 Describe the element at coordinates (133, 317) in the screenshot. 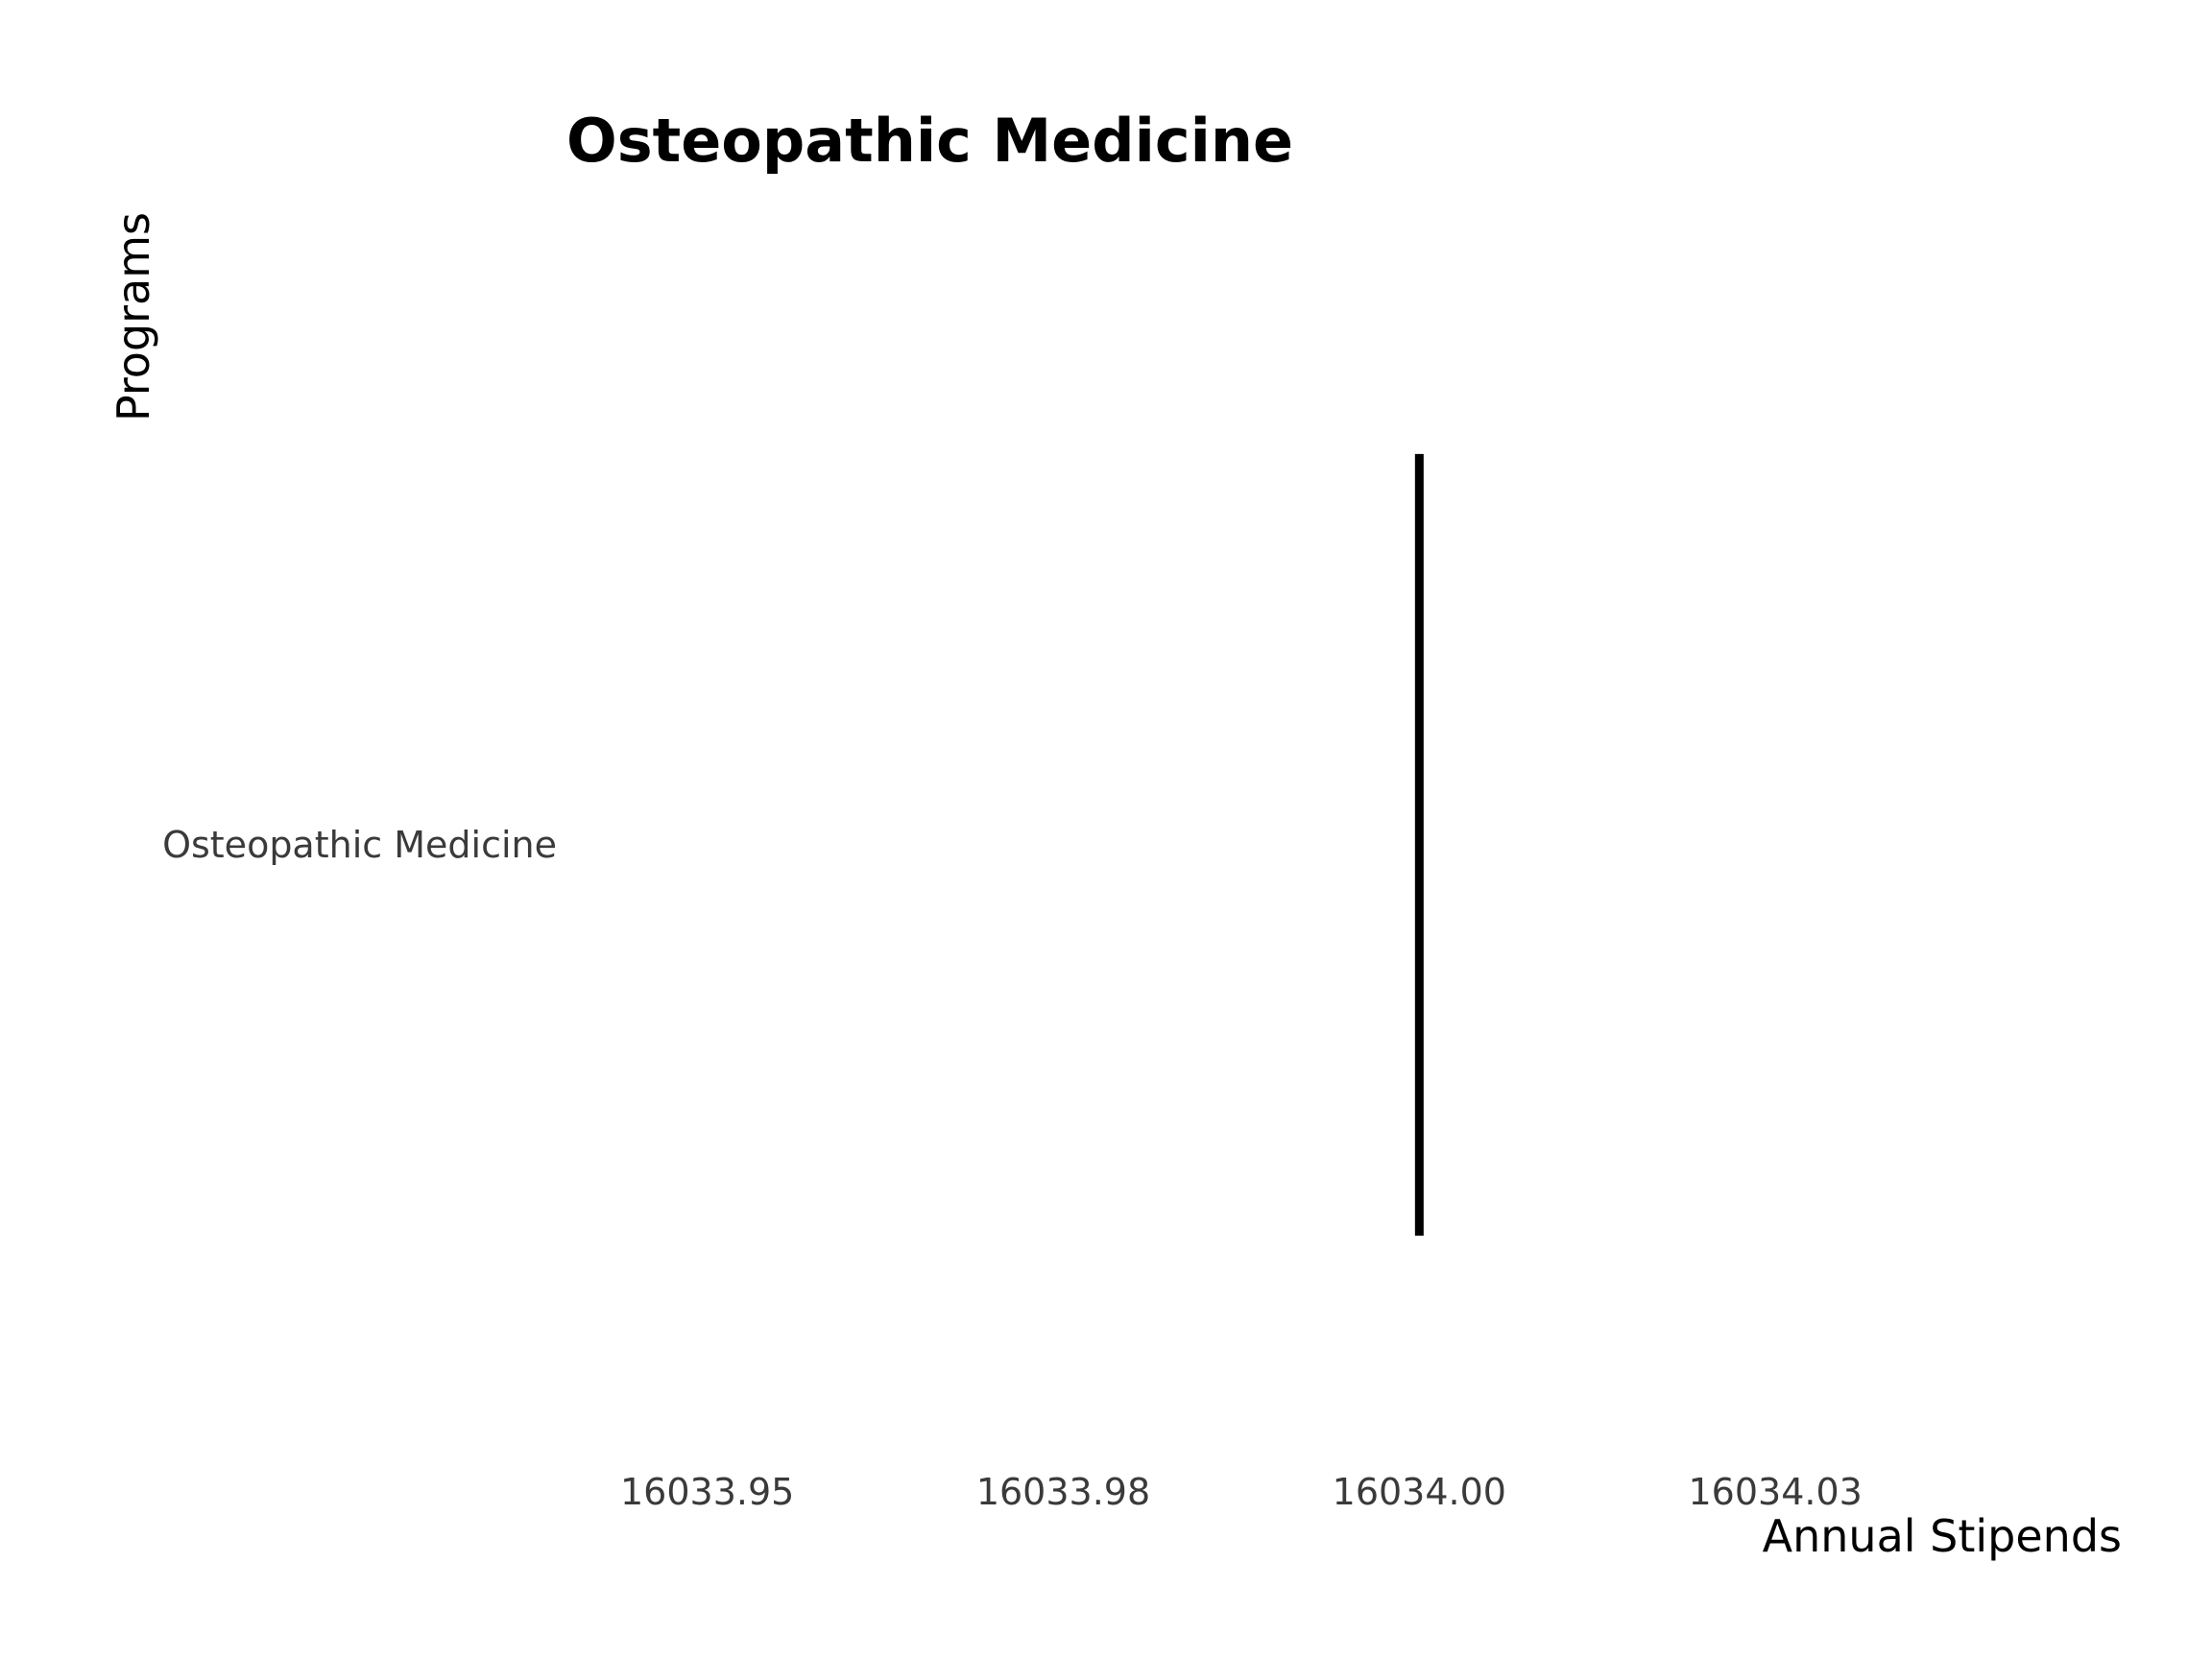

I see `y-axis-title: Programs` at that location.